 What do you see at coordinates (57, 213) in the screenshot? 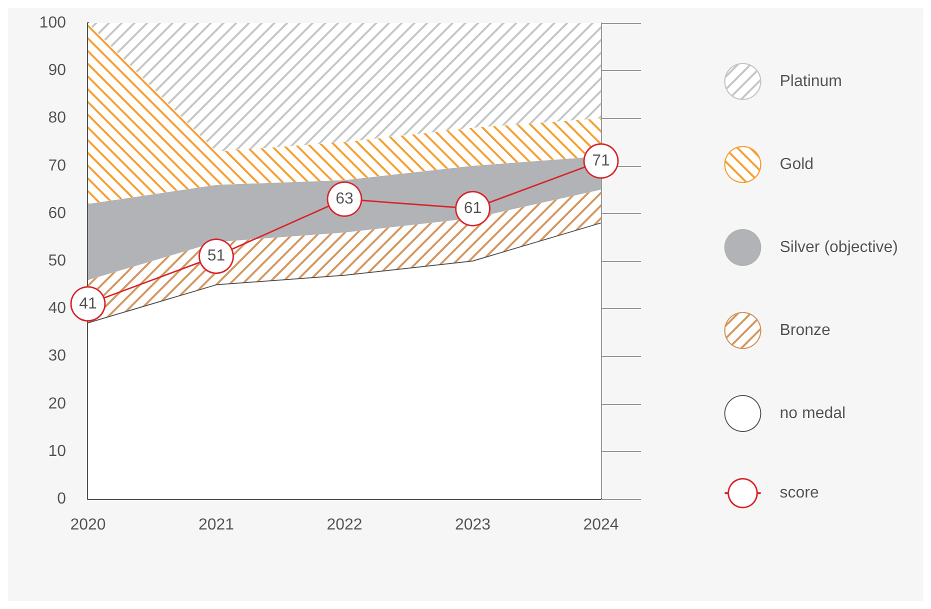
I see `y-tick-label: 60` at bounding box center [57, 213].